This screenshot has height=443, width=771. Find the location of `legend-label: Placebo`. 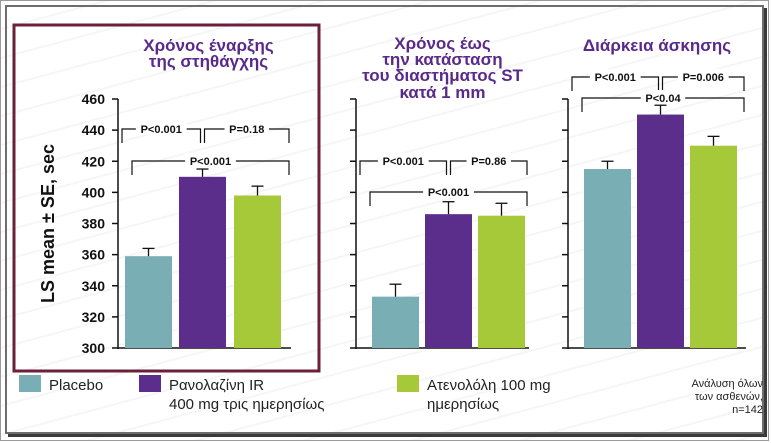

legend-label: Placebo is located at coordinates (76, 385).